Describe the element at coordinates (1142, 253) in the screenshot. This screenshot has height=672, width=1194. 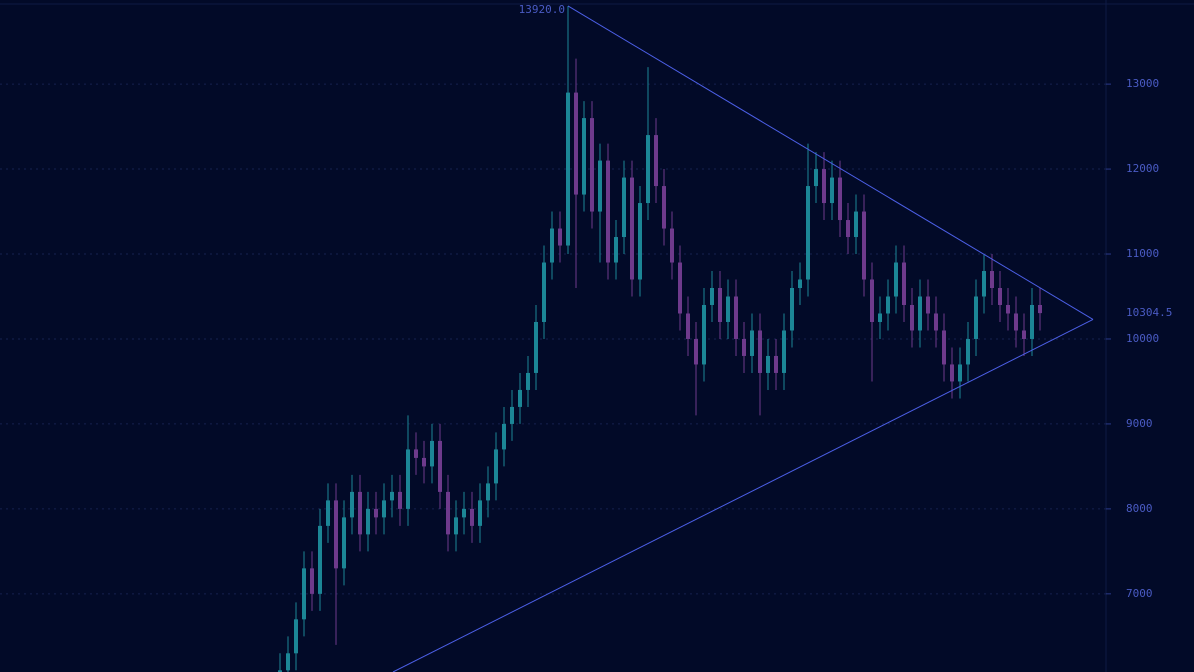
I see `y-tick-label: 11000` at that location.